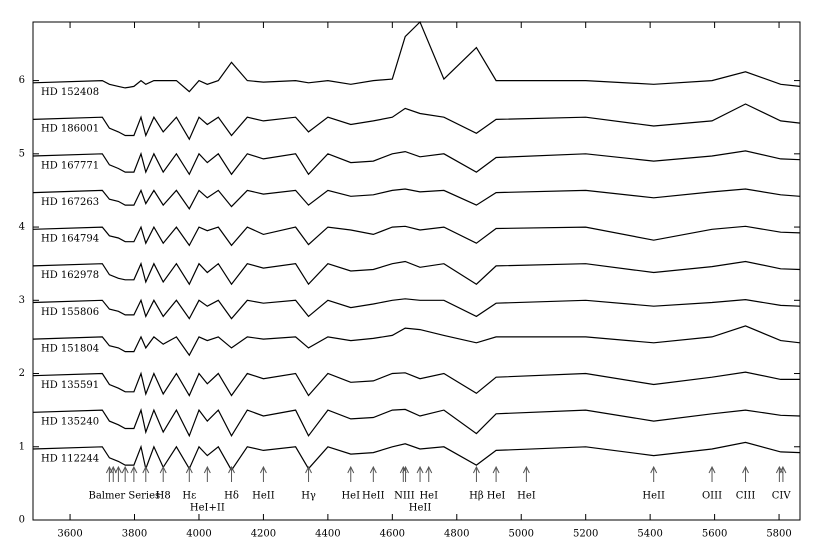 The height and width of the screenshot is (553, 830). I want to click on y-tick-label: 5, so click(22, 153).